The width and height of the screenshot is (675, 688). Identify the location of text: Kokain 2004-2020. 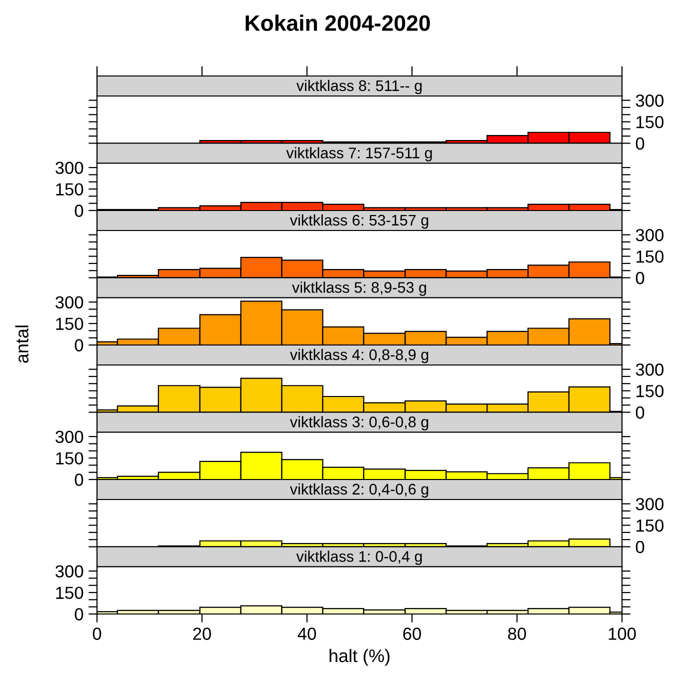
(338, 22).